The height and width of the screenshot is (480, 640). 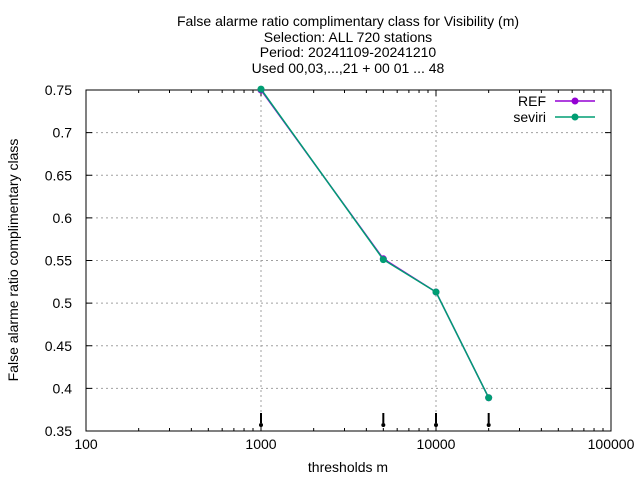 I want to click on legend-marker-ref, so click(x=575, y=101).